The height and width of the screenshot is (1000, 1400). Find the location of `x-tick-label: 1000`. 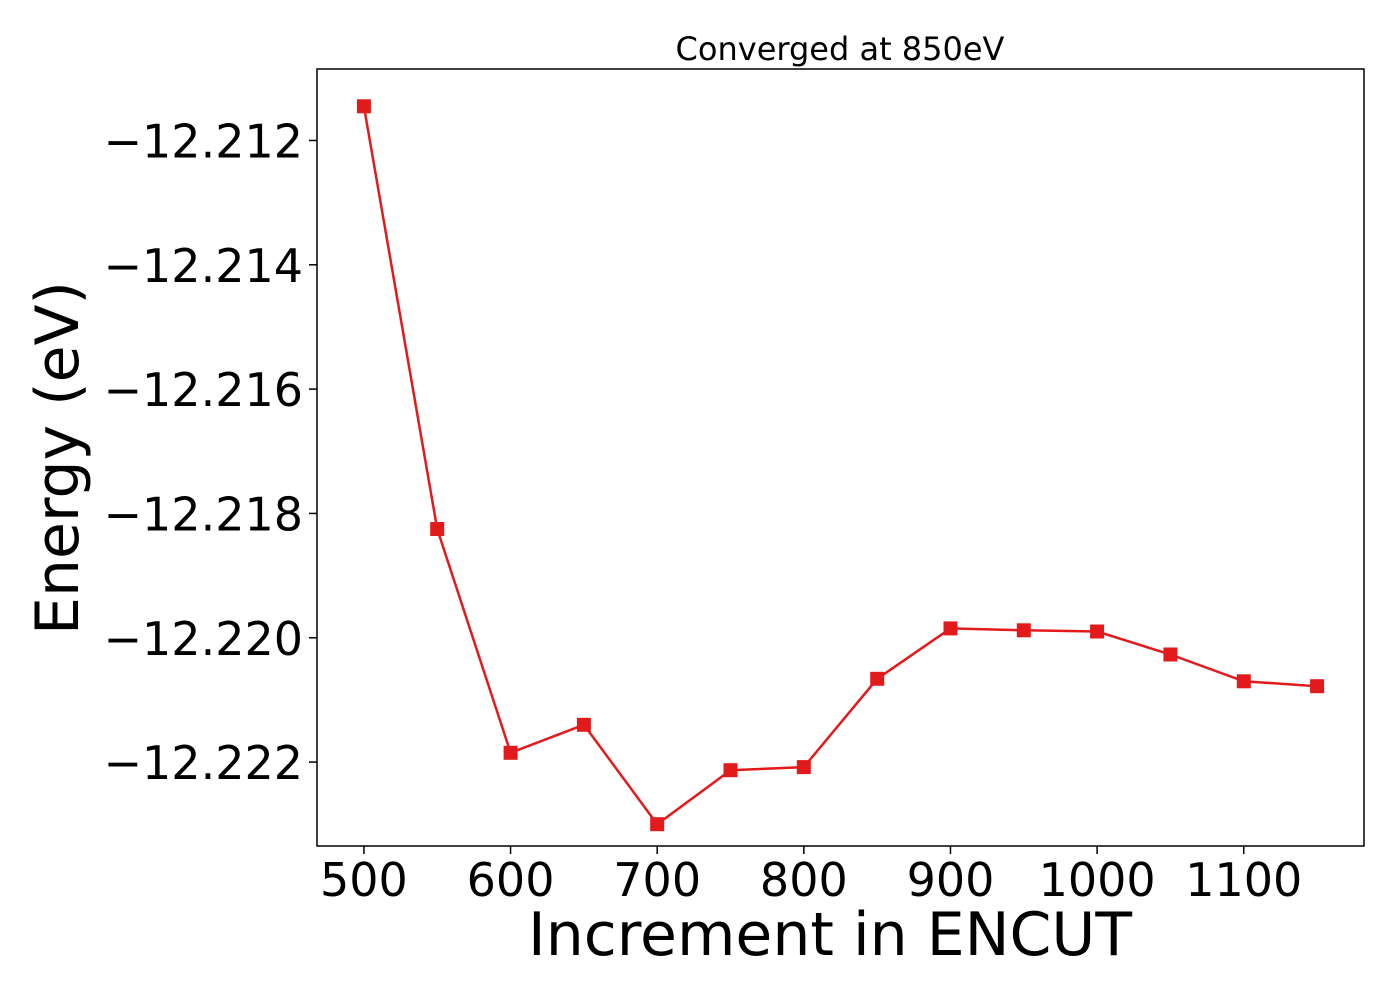

x-tick-label: 1000 is located at coordinates (1097, 880).